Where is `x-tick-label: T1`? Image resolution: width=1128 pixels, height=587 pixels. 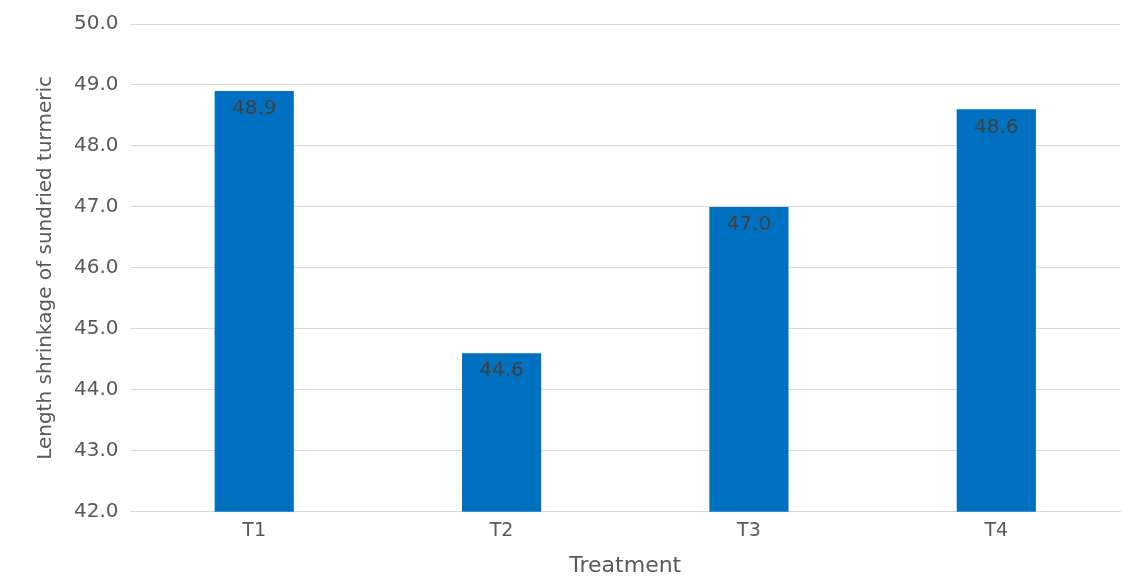 x-tick-label: T1 is located at coordinates (254, 529).